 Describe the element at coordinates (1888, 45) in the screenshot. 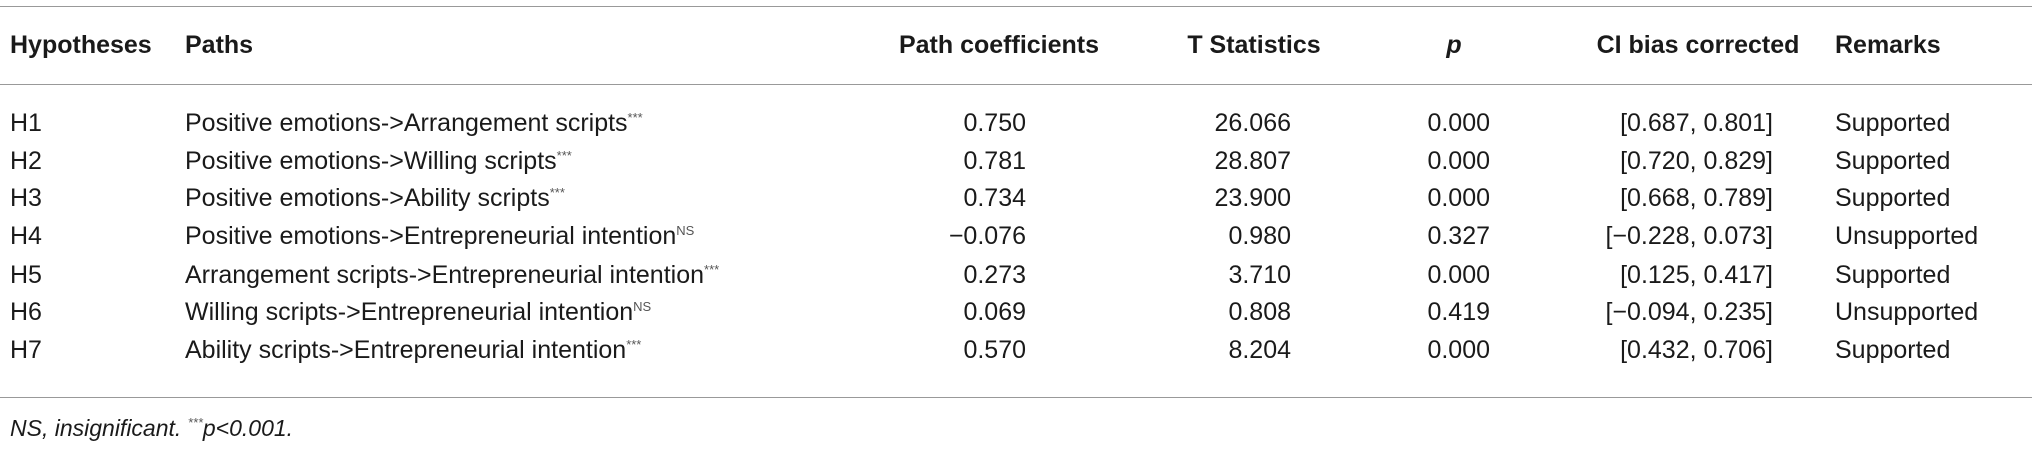

I see `column-header: Remarks` at that location.